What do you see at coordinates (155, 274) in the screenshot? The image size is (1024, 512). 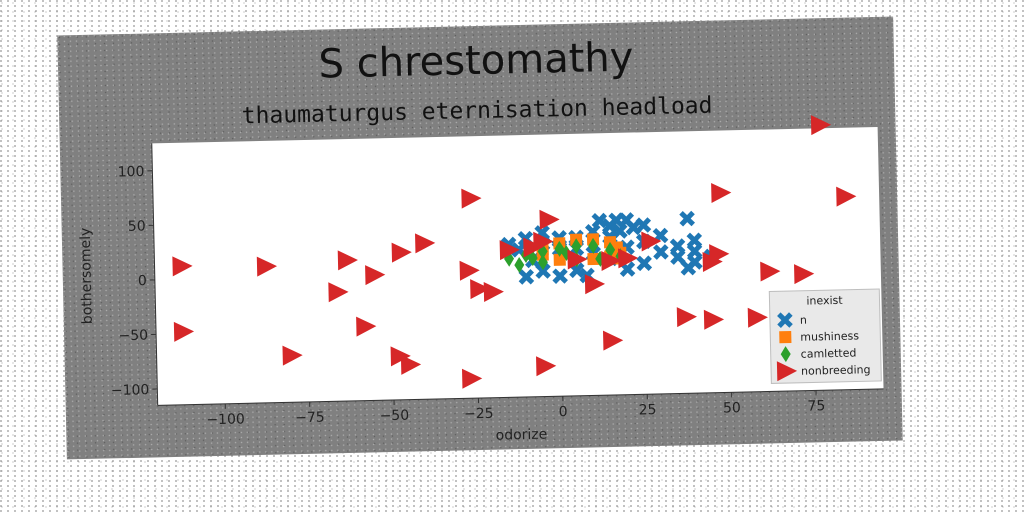 I see `y-axis-line` at bounding box center [155, 274].